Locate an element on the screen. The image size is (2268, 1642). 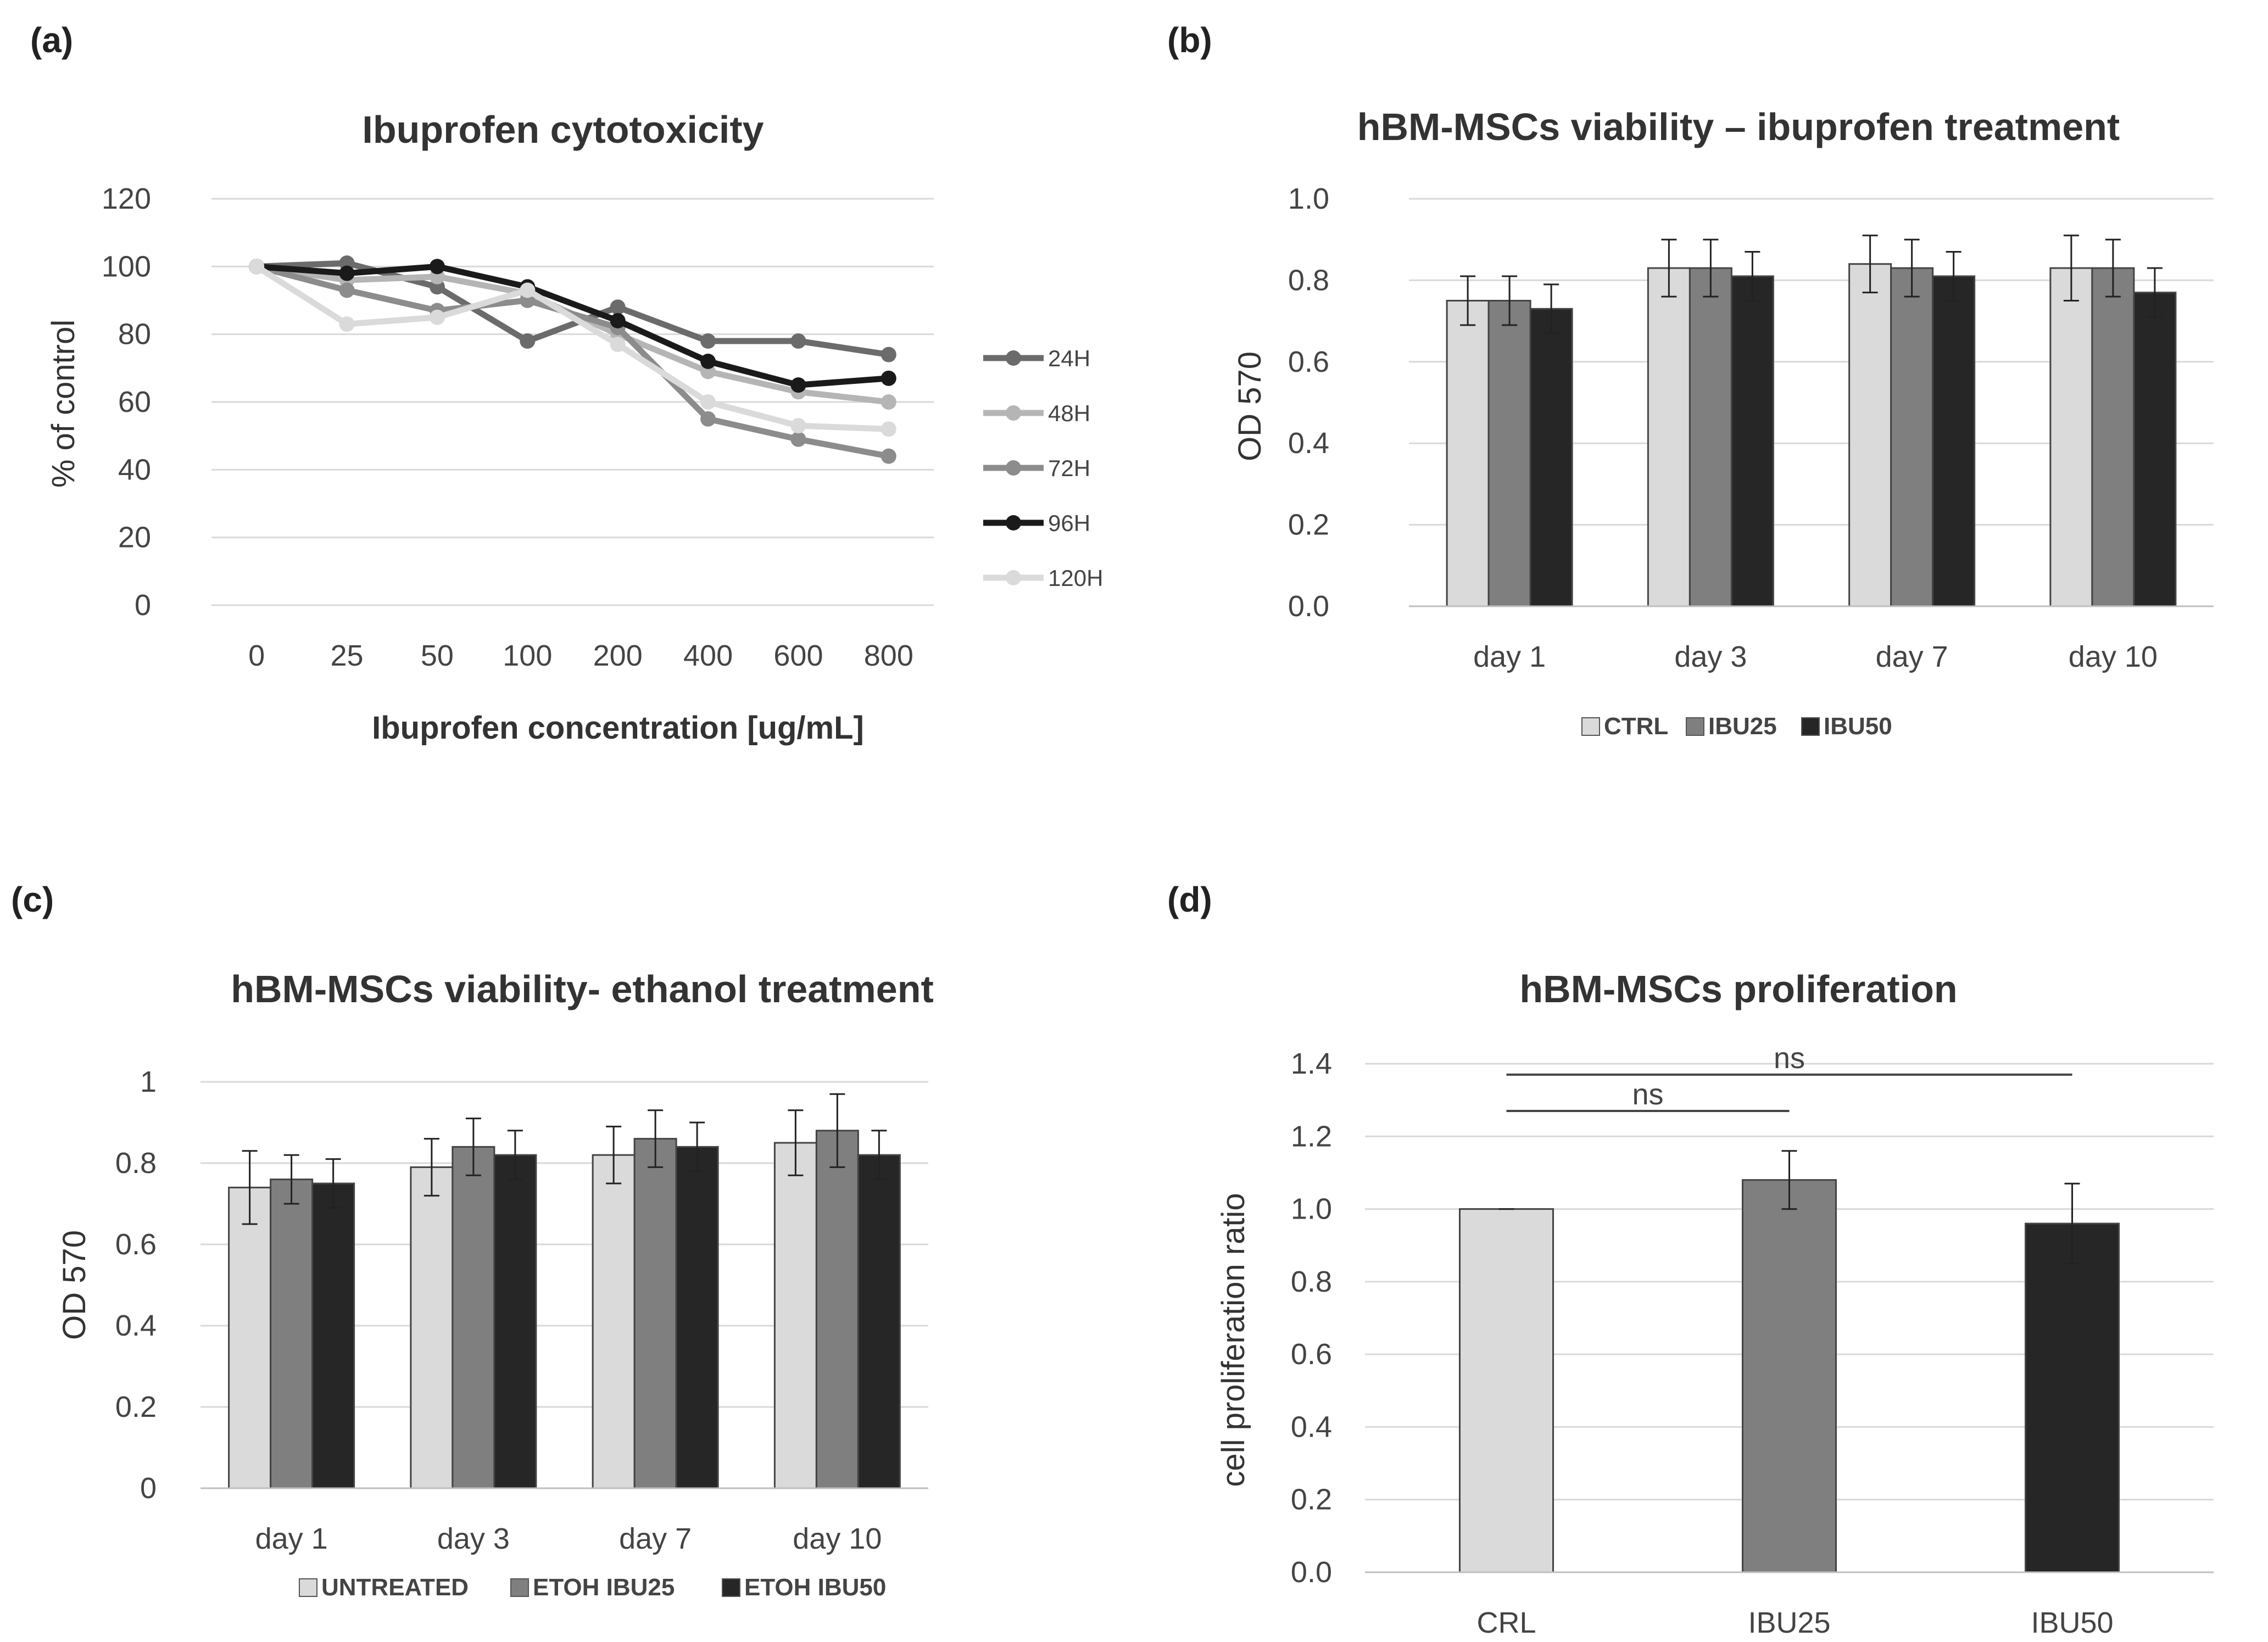
legend-label: IBU50 is located at coordinates (1858, 726).